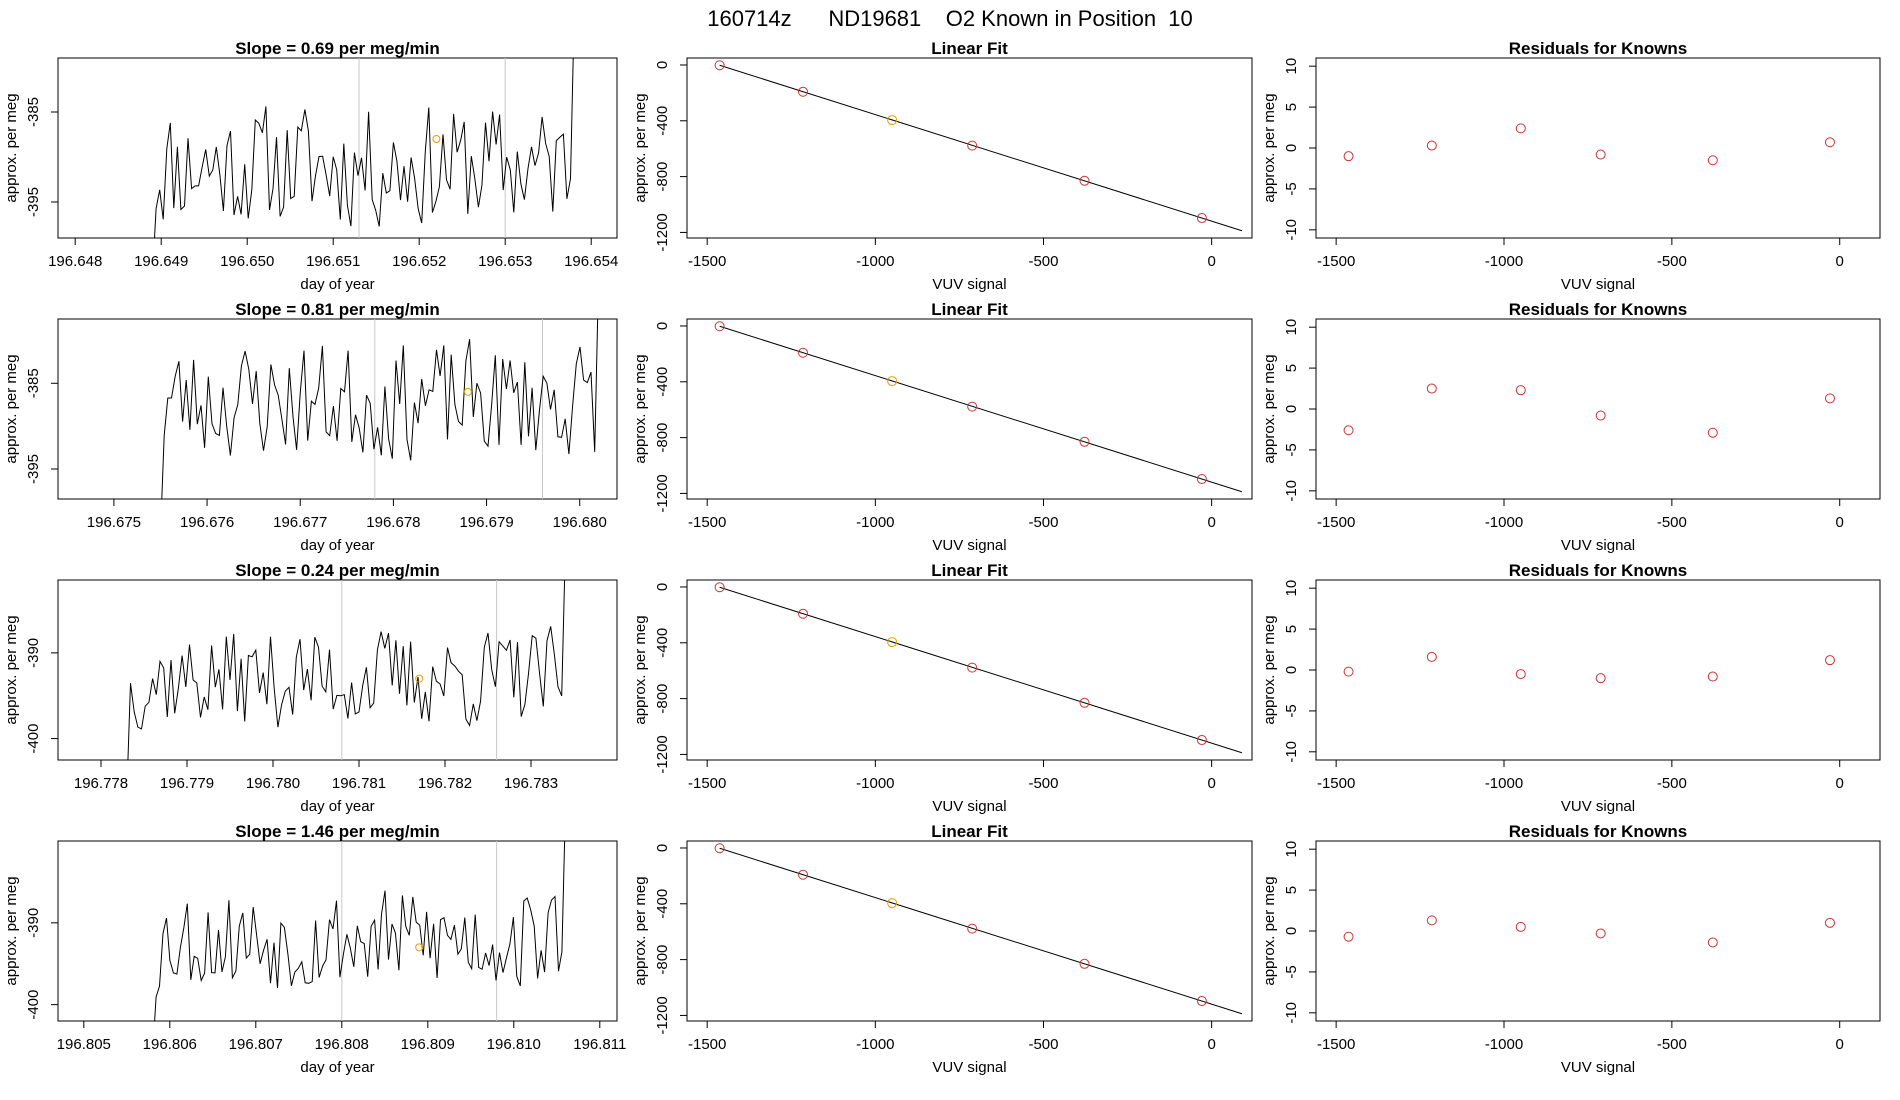 This screenshot has height=1100, width=1900. Describe the element at coordinates (419, 261) in the screenshot. I see `x-tick-label: 196.652` at that location.